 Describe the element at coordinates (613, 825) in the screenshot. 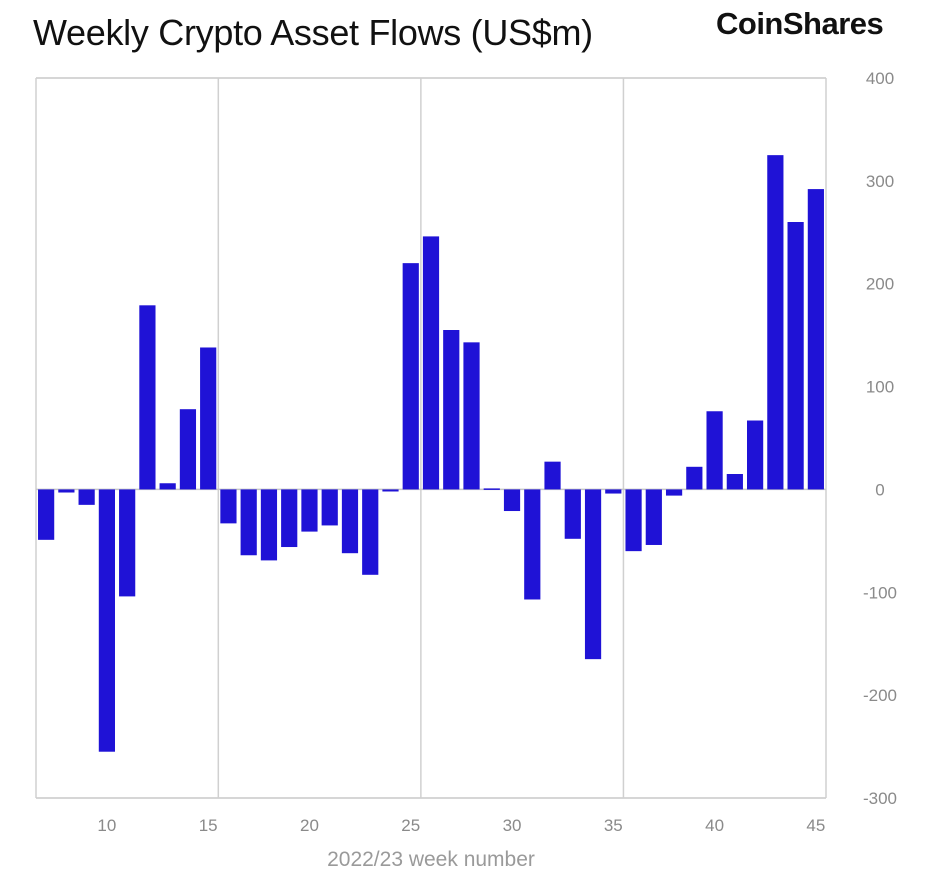

I see `x-tick-label: 35` at that location.